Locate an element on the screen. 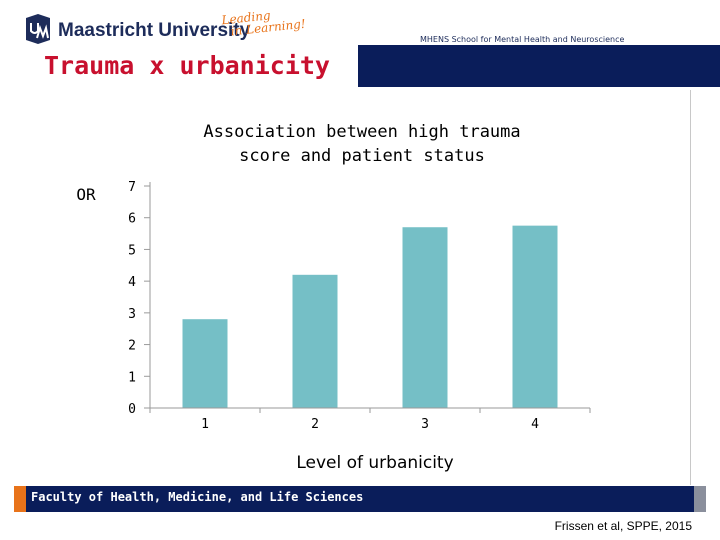 Image resolution: width=720 pixels, height=540 pixels. y-axis-label: OR is located at coordinates (86, 194).